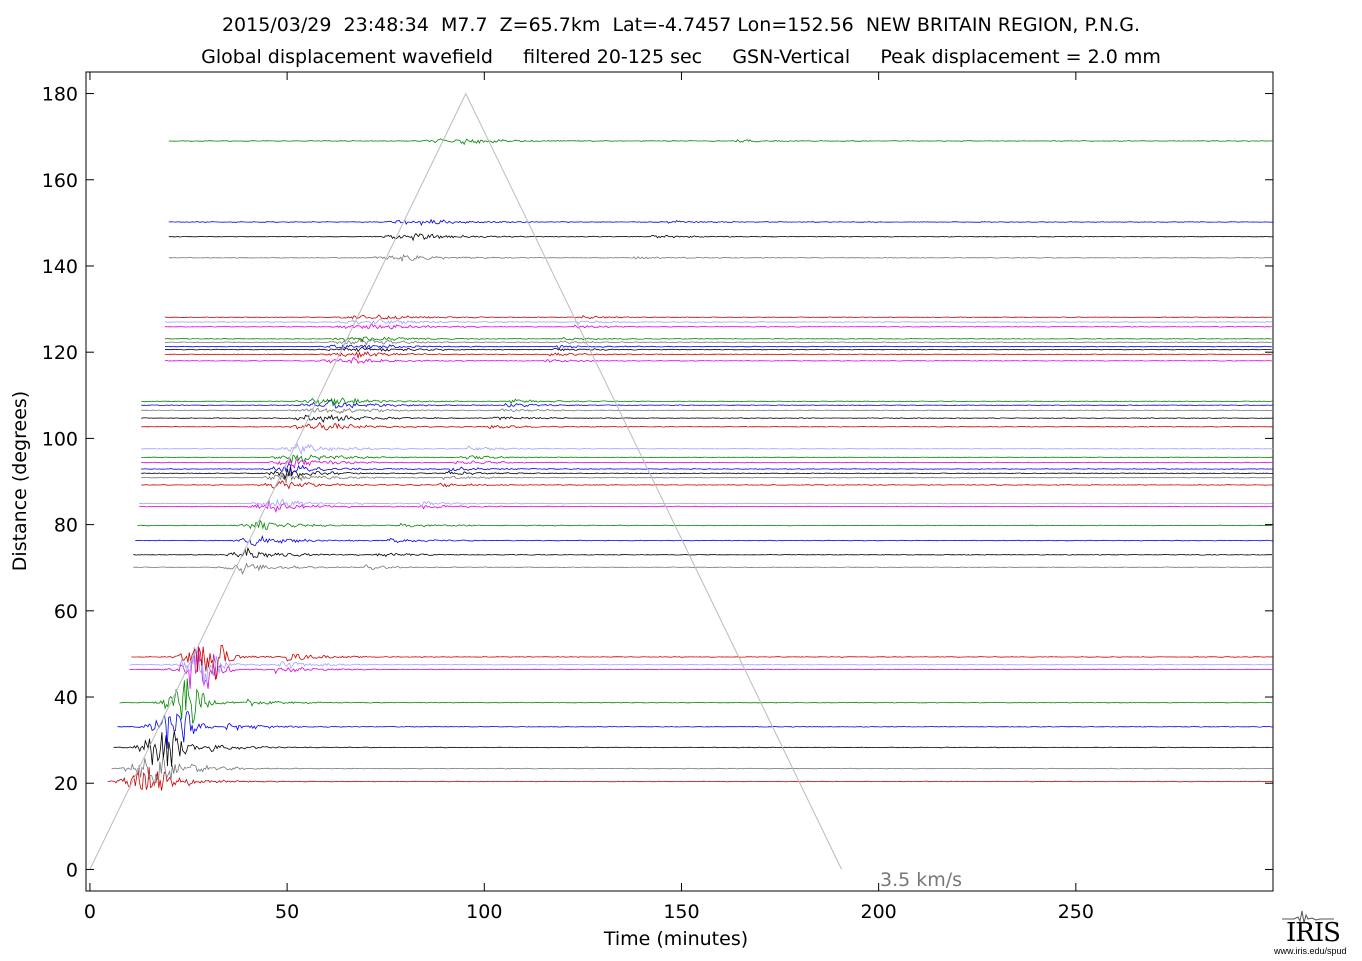 This screenshot has width=1362, height=961. What do you see at coordinates (66, 526) in the screenshot?
I see `y-tick-label: 80` at bounding box center [66, 526].